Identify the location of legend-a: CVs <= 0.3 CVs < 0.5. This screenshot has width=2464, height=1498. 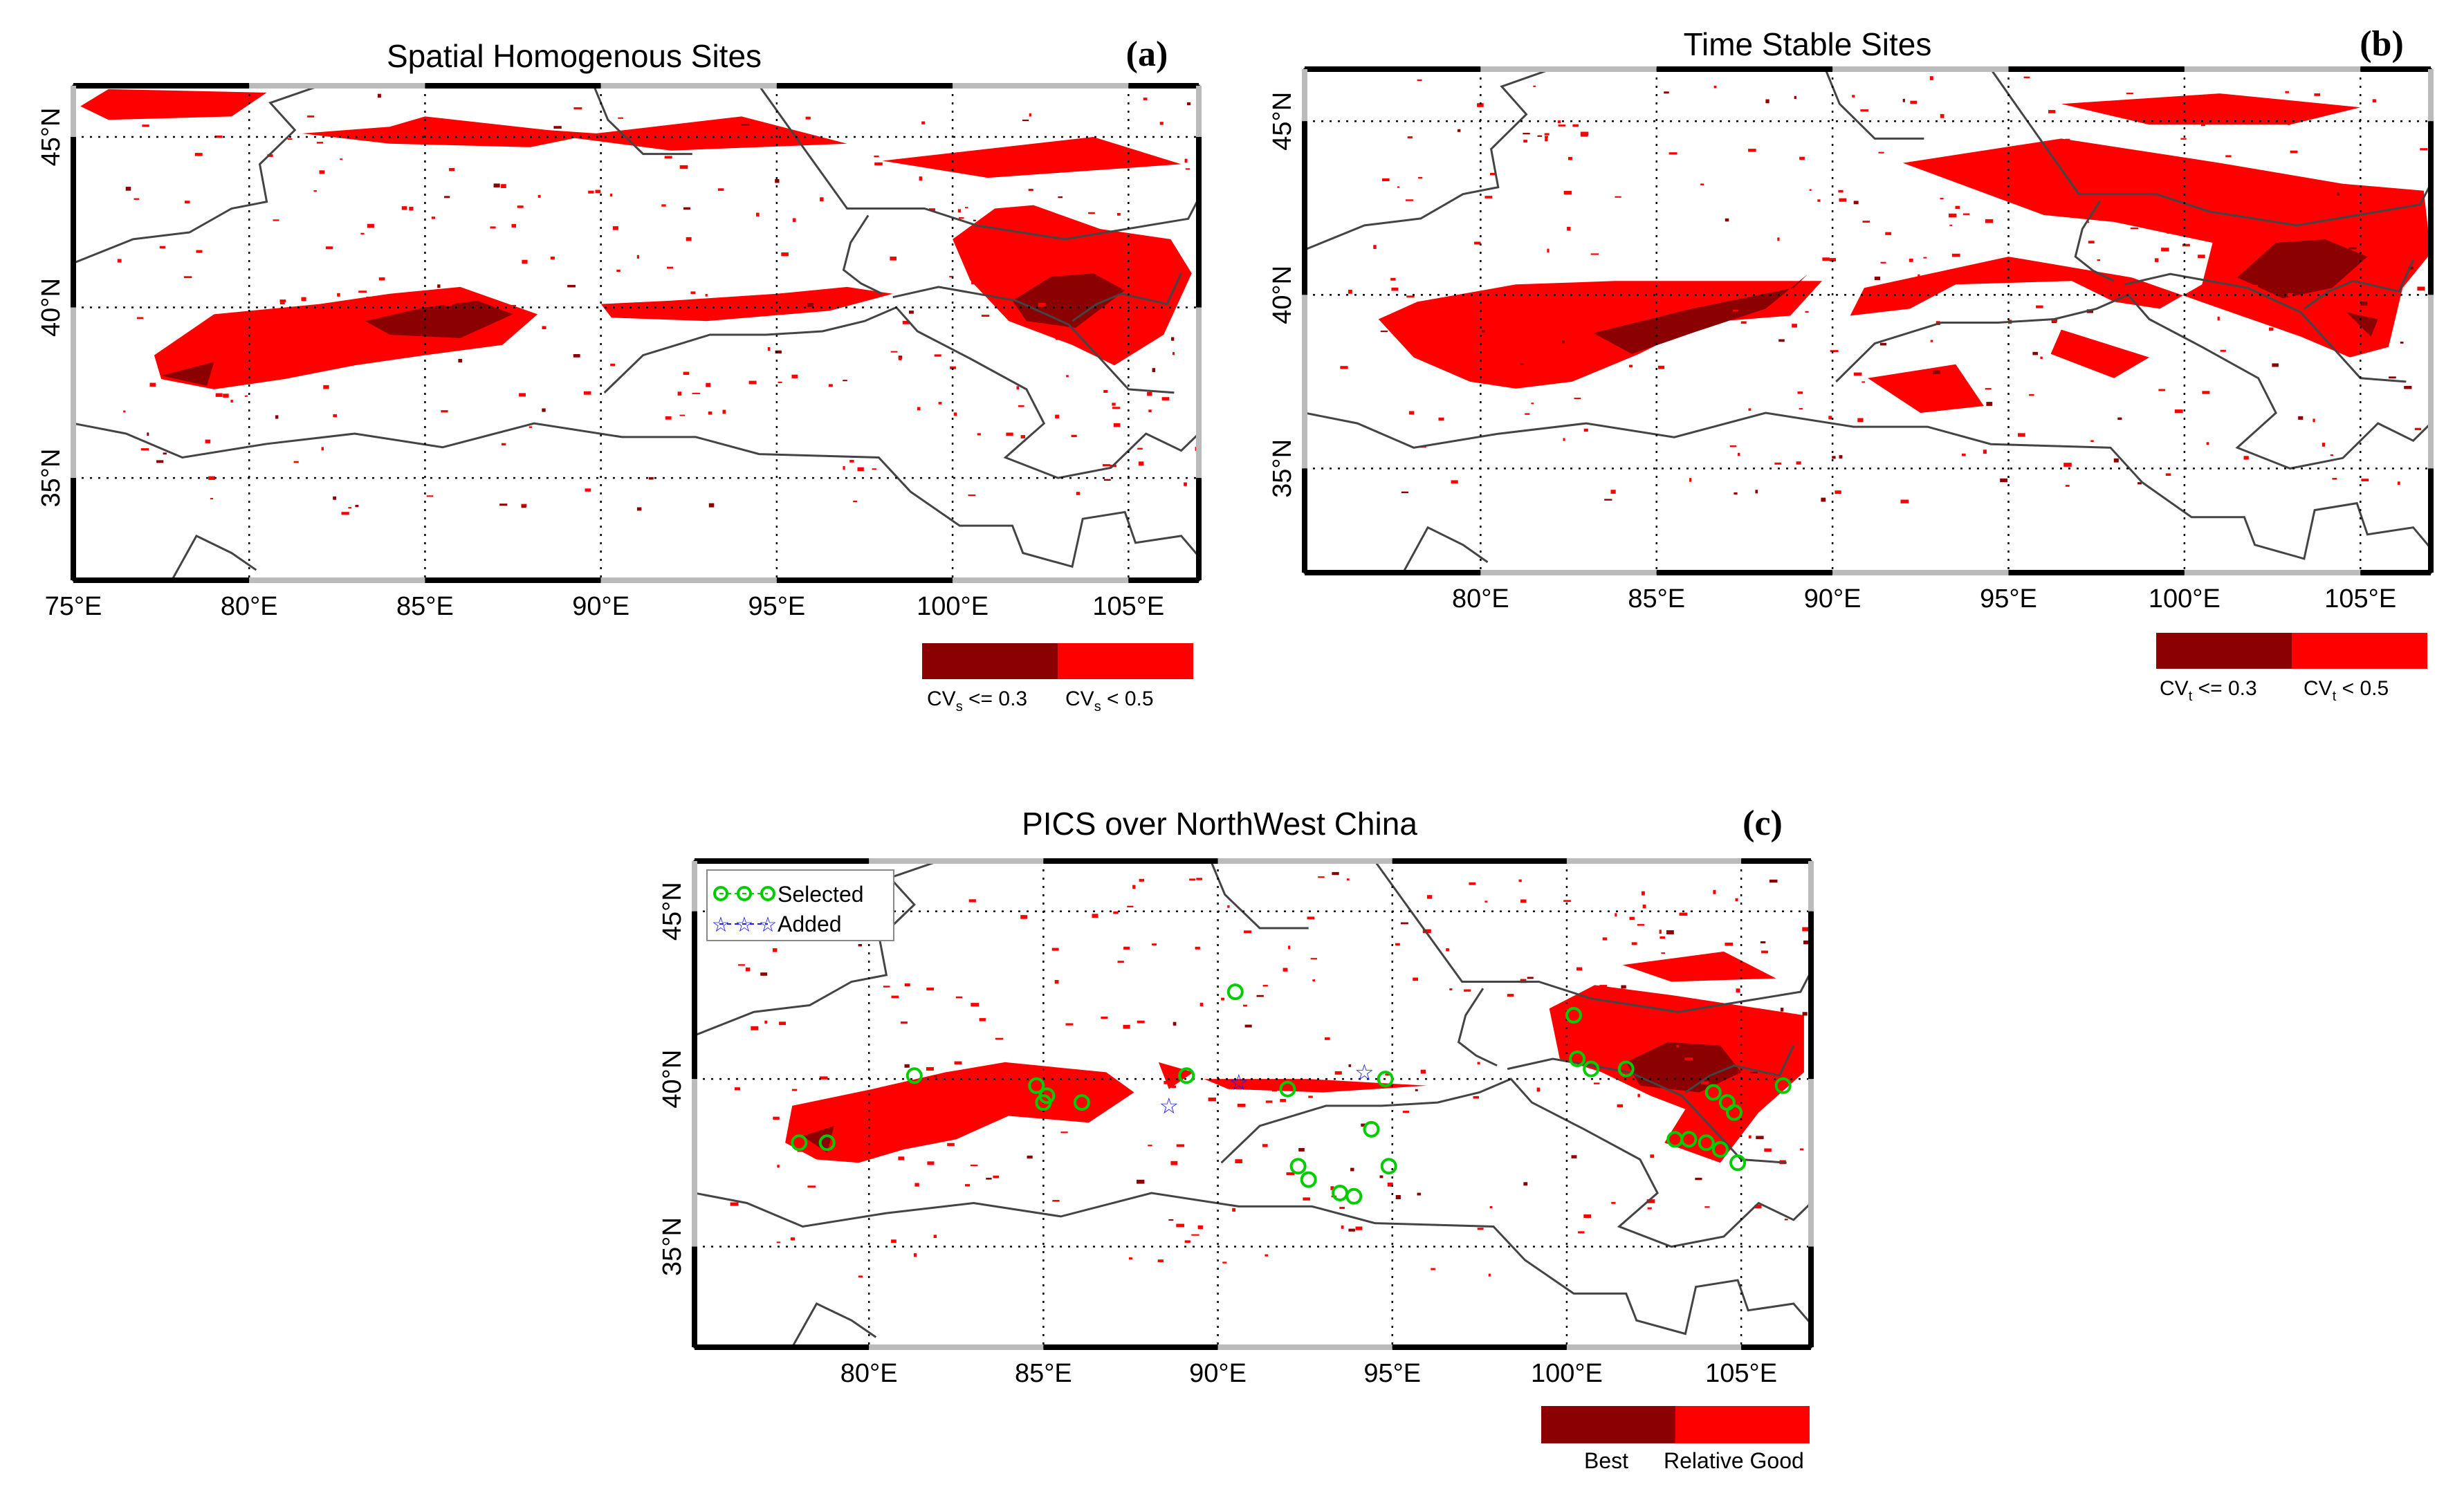
(1057, 678).